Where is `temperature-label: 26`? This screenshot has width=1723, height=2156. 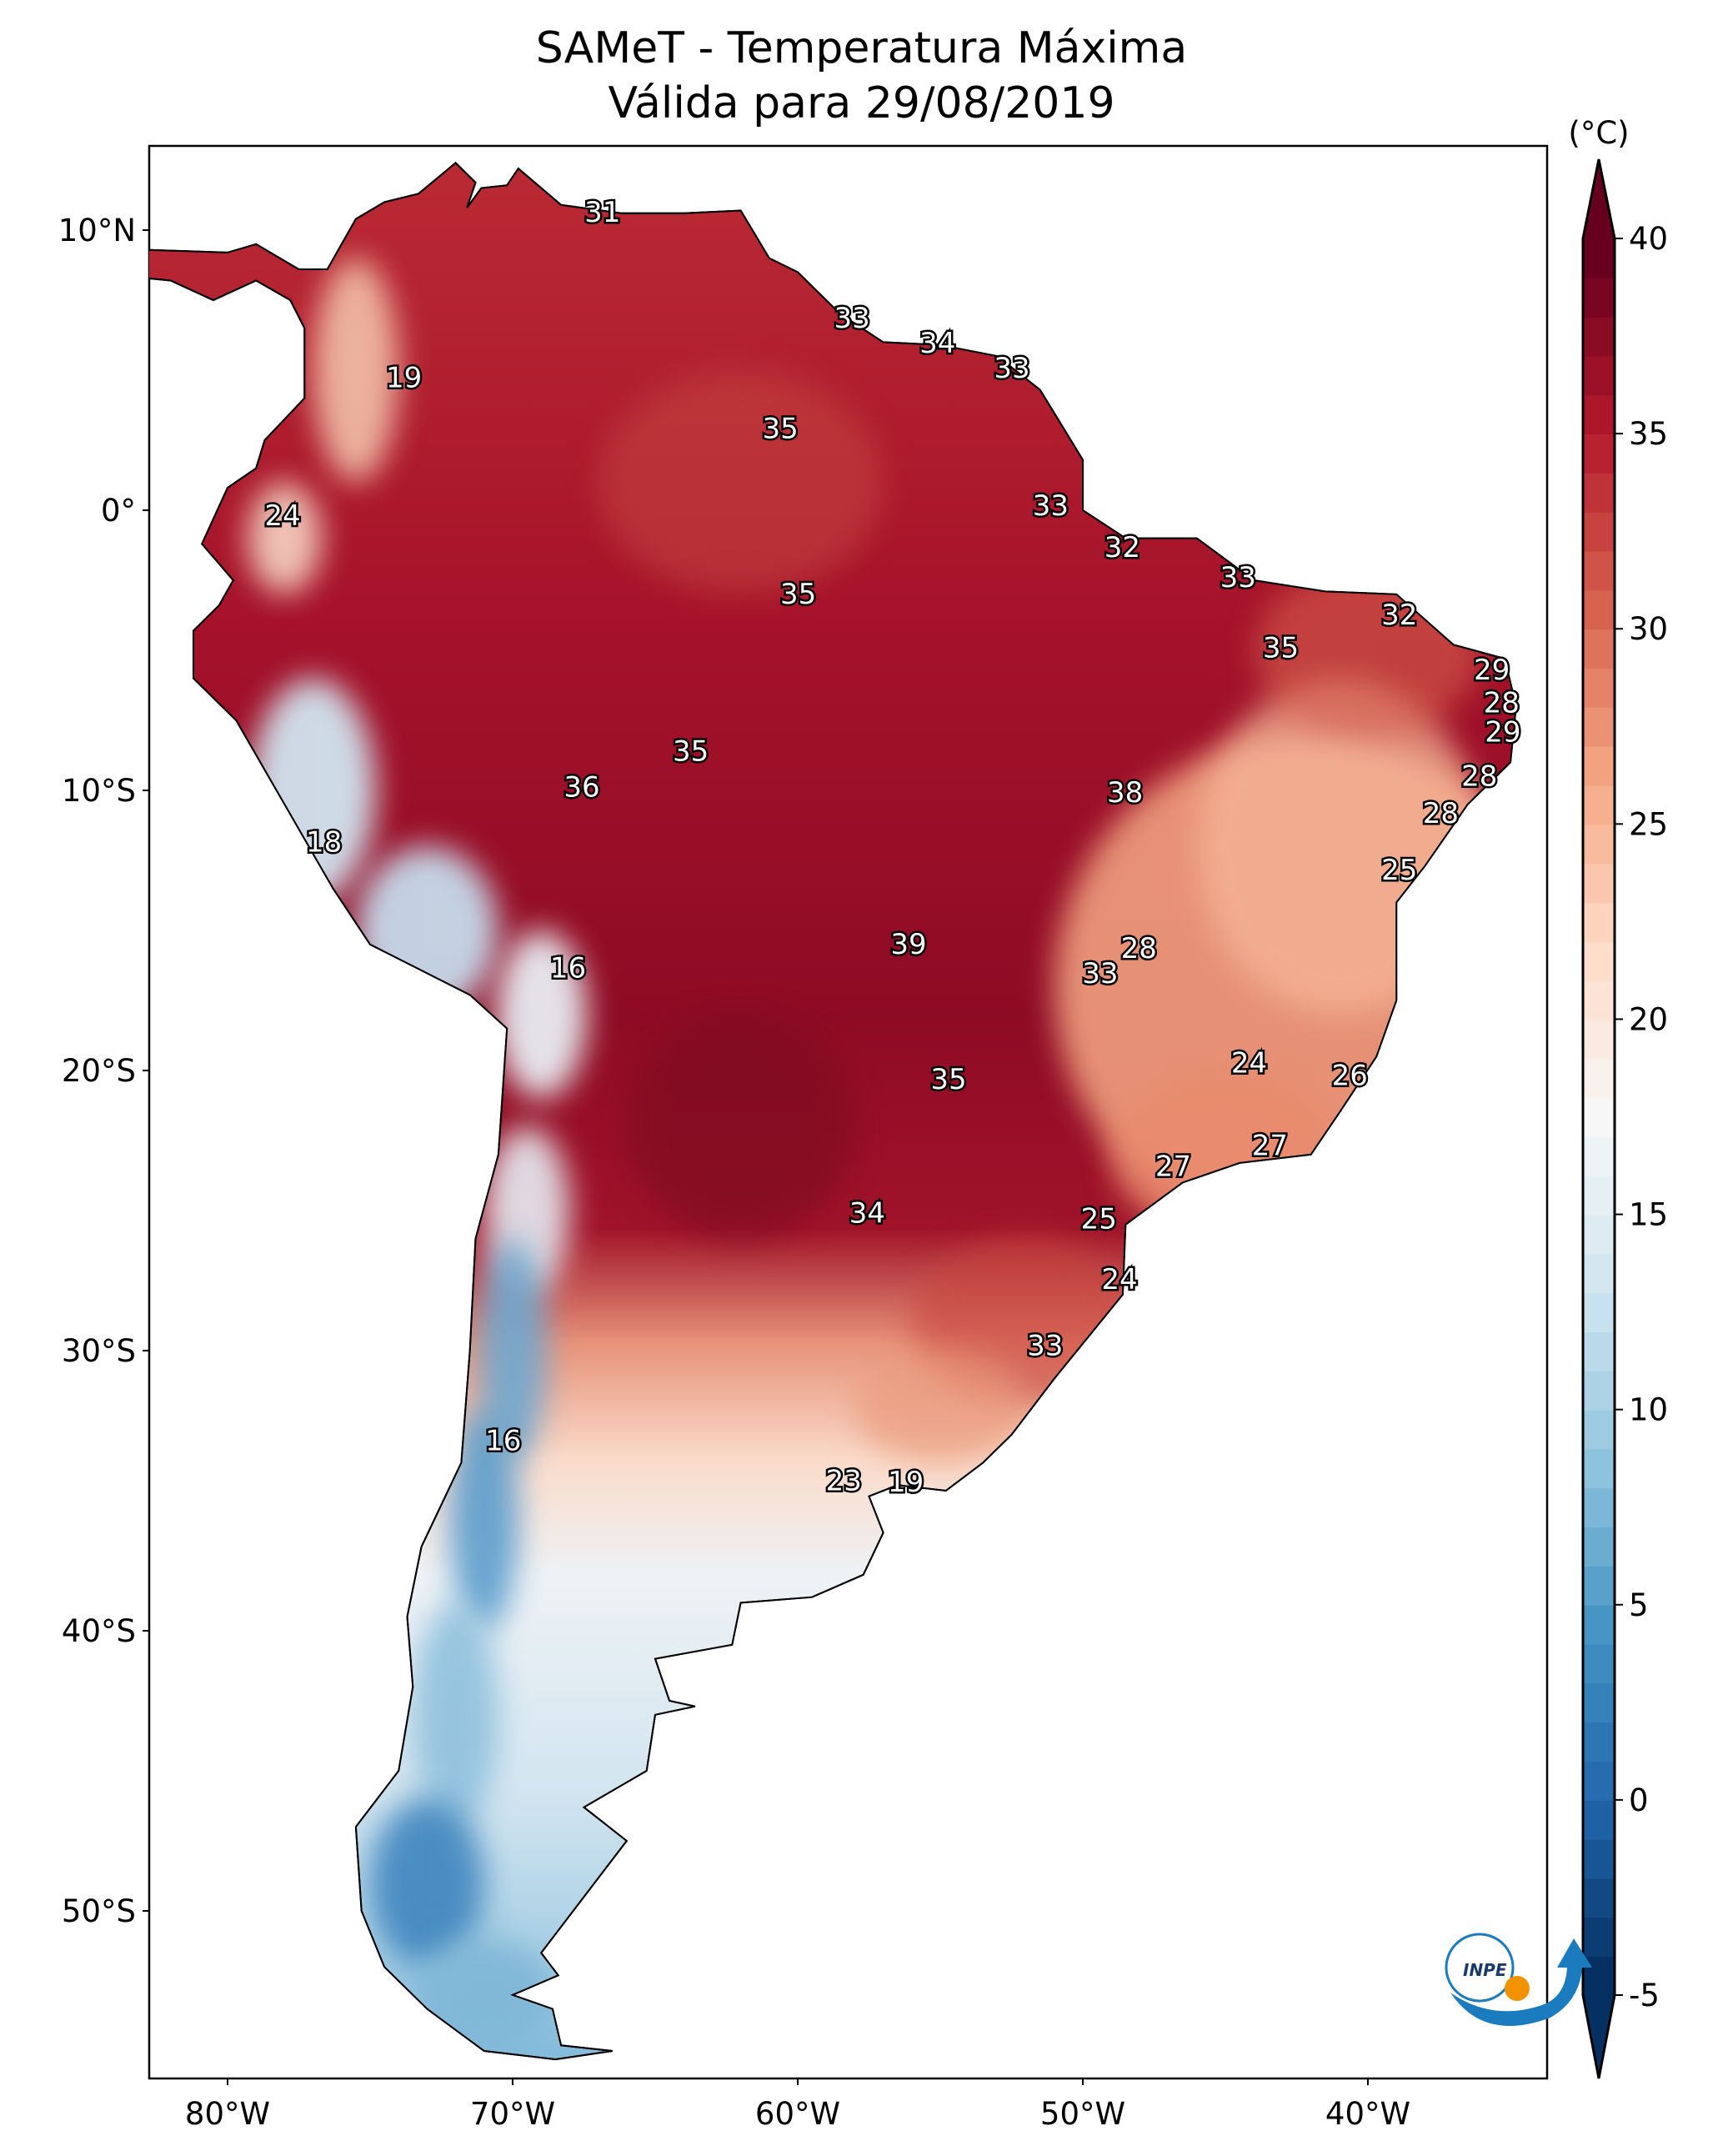
temperature-label: 26 is located at coordinates (1350, 1075).